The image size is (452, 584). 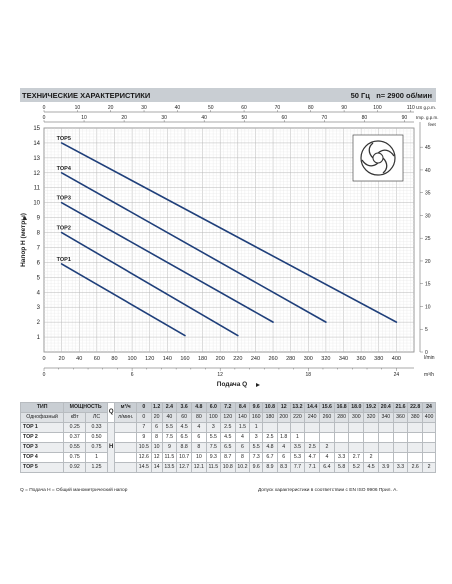 What do you see at coordinates (184, 407) in the screenshot?
I see `m3h-value: 3.6` at bounding box center [184, 407].